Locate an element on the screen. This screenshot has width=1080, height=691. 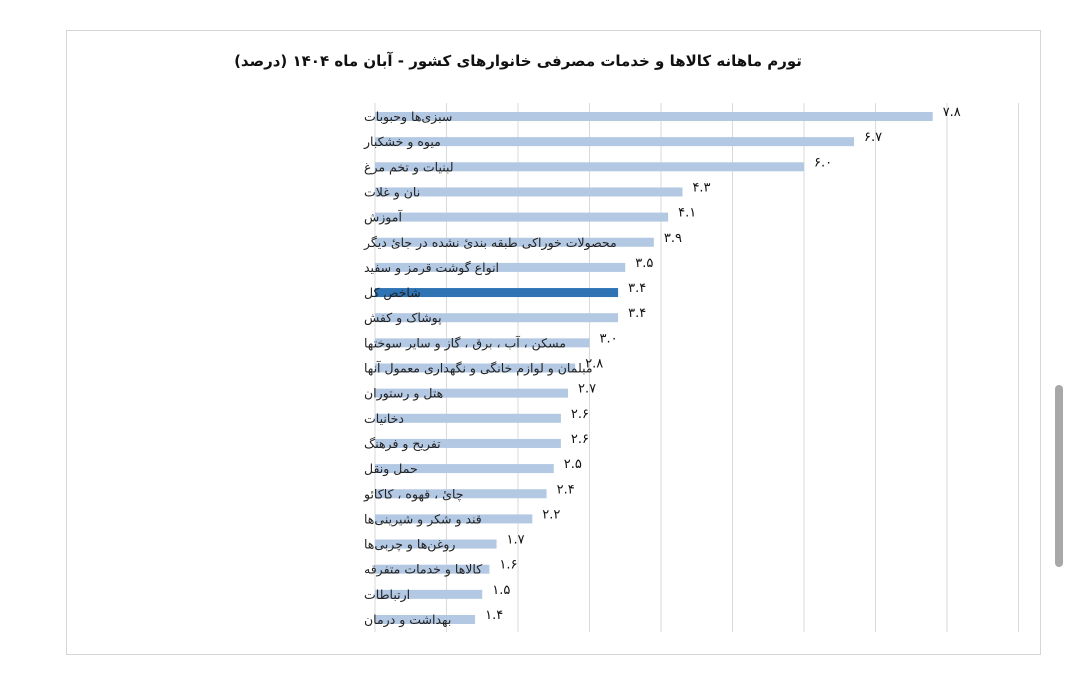
category-label: لبنیات و تخم مرغ is located at coordinates (409, 167).